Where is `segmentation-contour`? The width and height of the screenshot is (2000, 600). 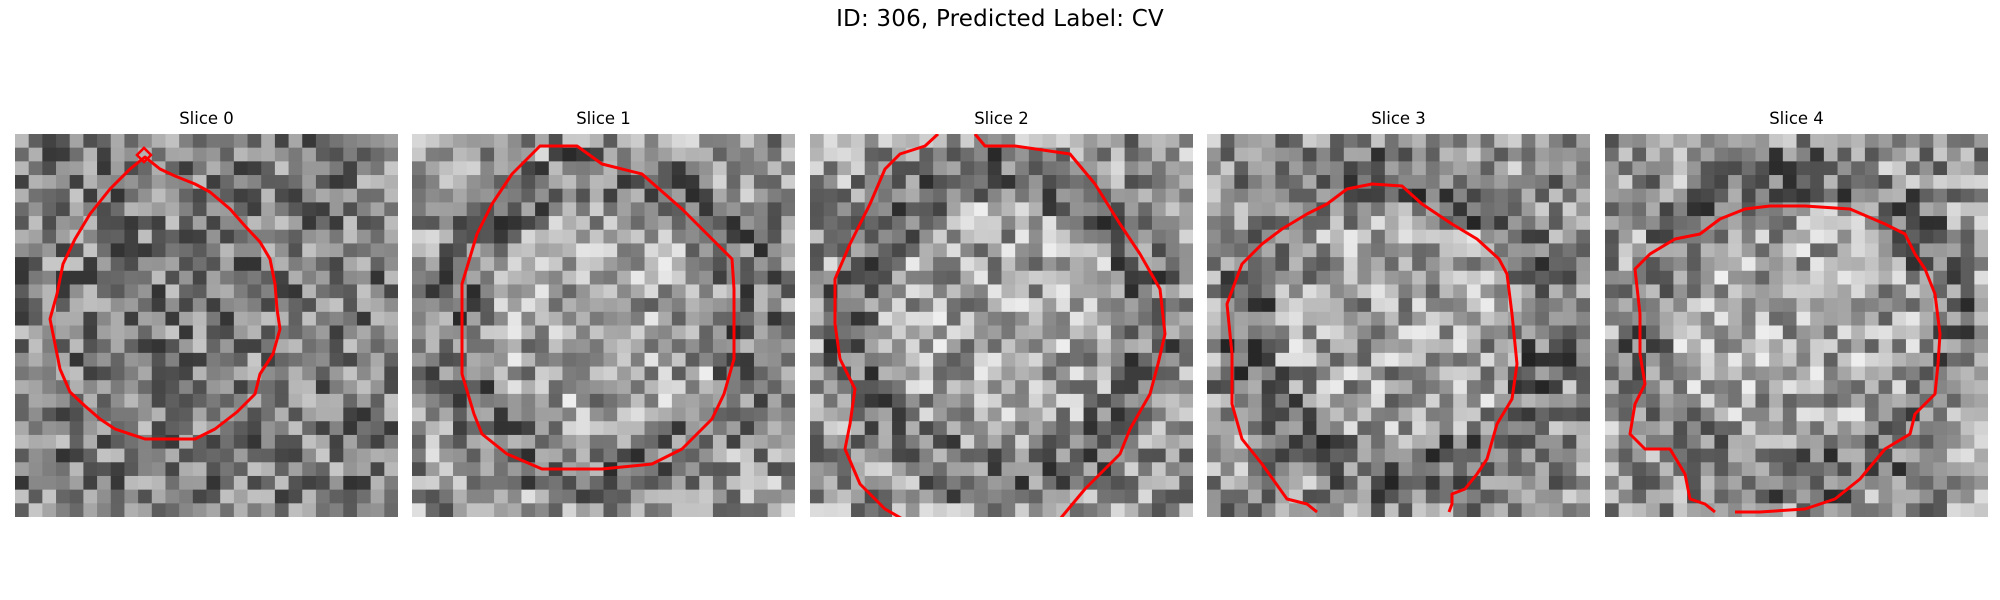
segmentation-contour is located at coordinates (1372, 348).